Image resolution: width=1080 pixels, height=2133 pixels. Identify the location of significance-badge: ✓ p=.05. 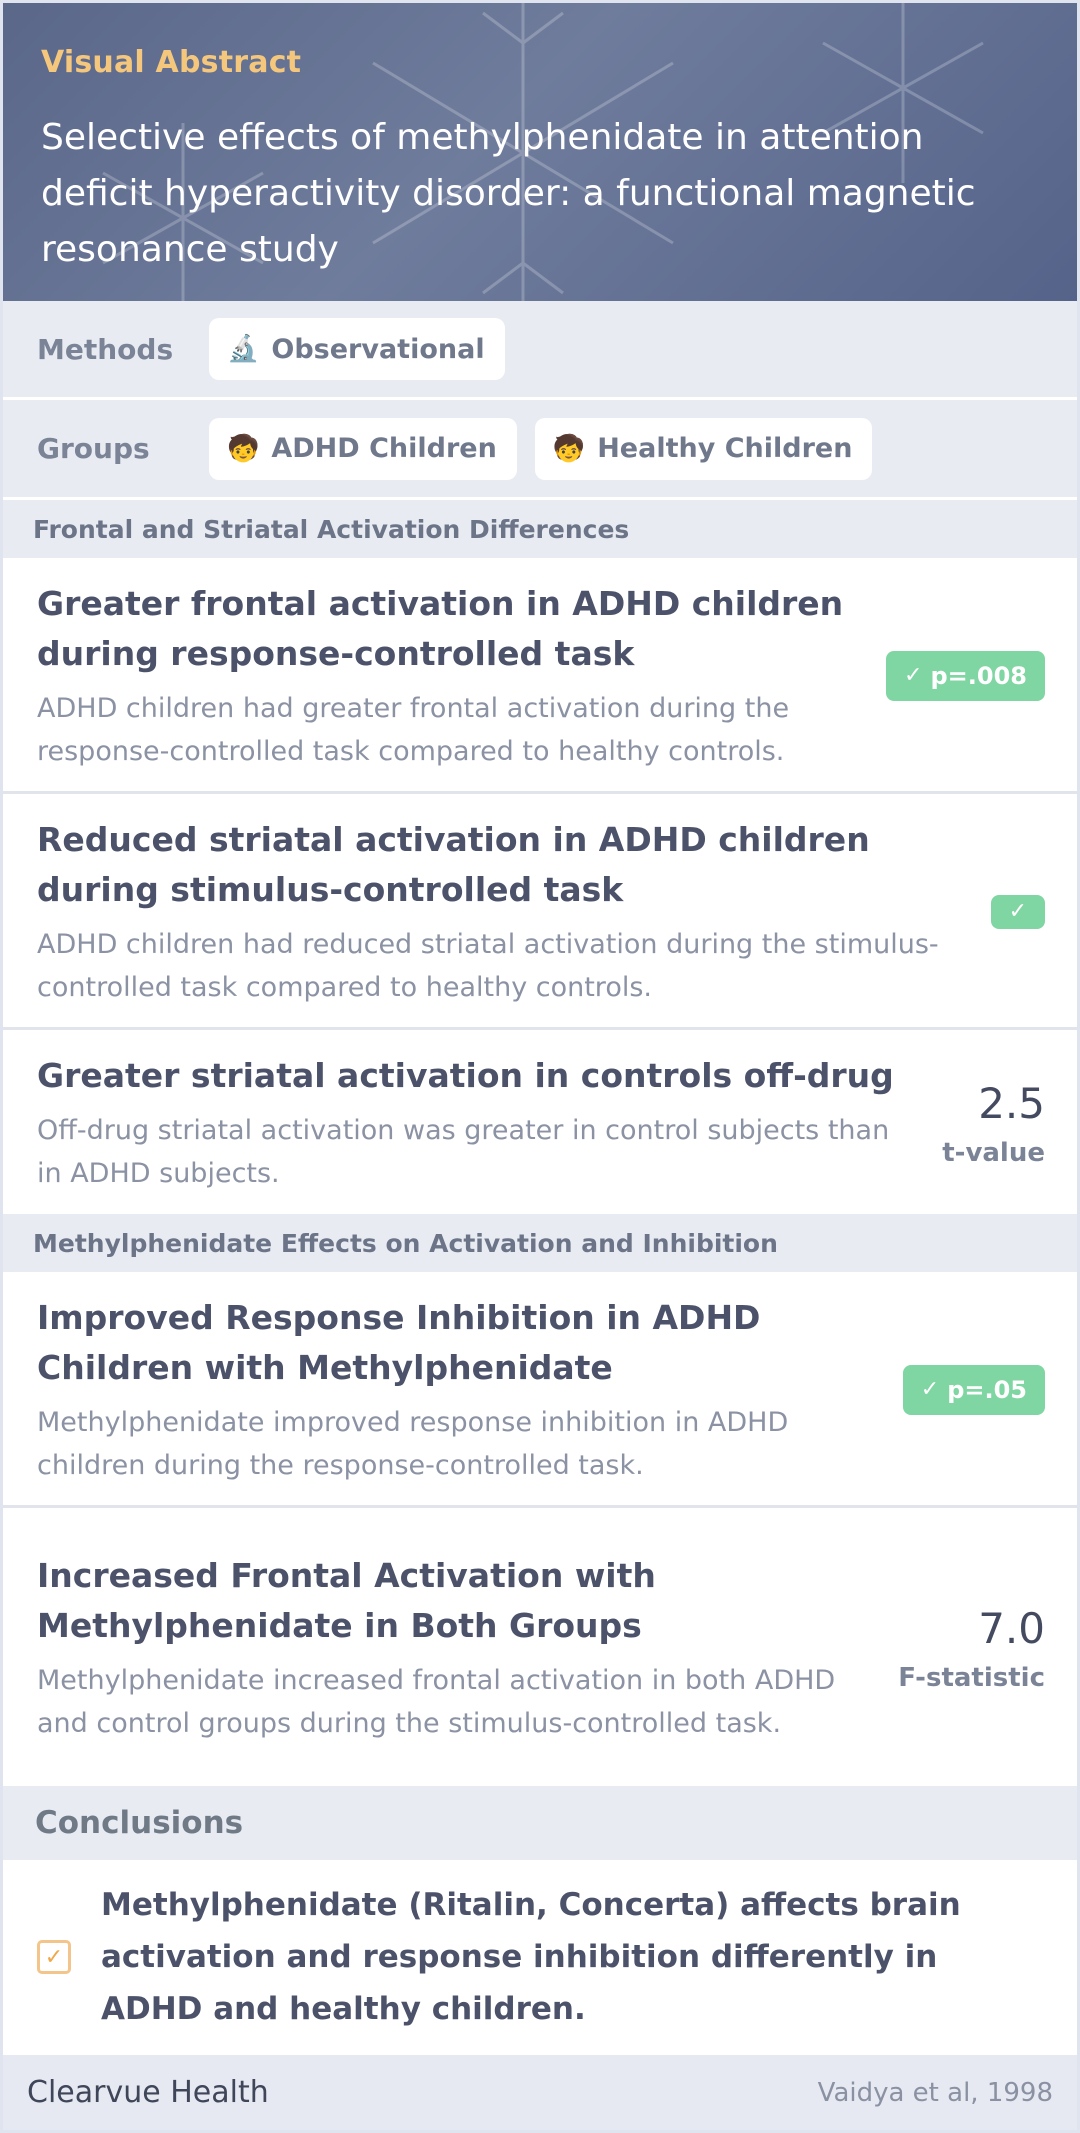
(973, 1389).